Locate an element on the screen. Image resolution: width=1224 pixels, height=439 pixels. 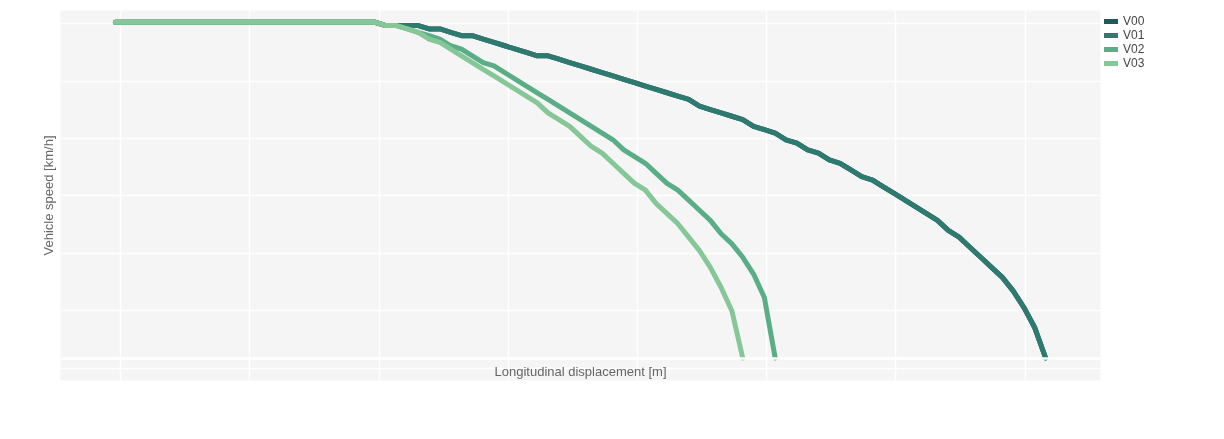
legend-label: V03 is located at coordinates (1134, 63).